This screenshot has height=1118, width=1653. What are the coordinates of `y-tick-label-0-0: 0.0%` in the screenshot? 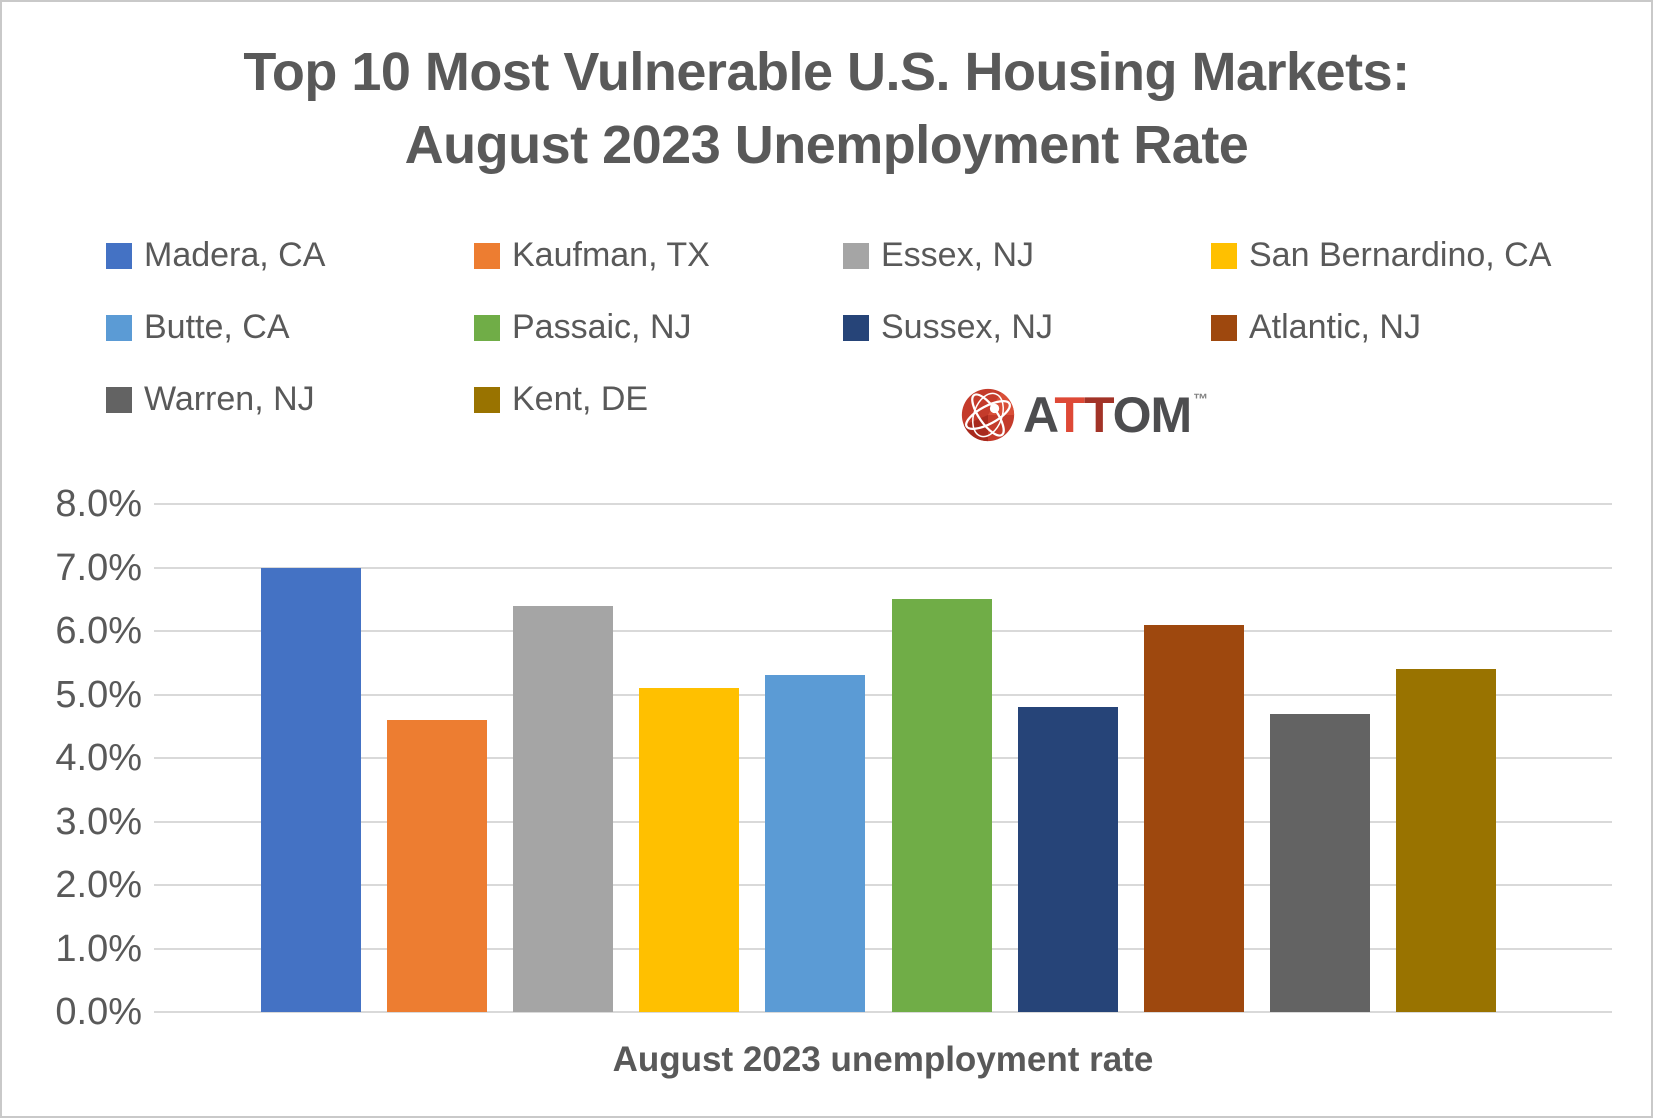 It's located at (98, 1012).